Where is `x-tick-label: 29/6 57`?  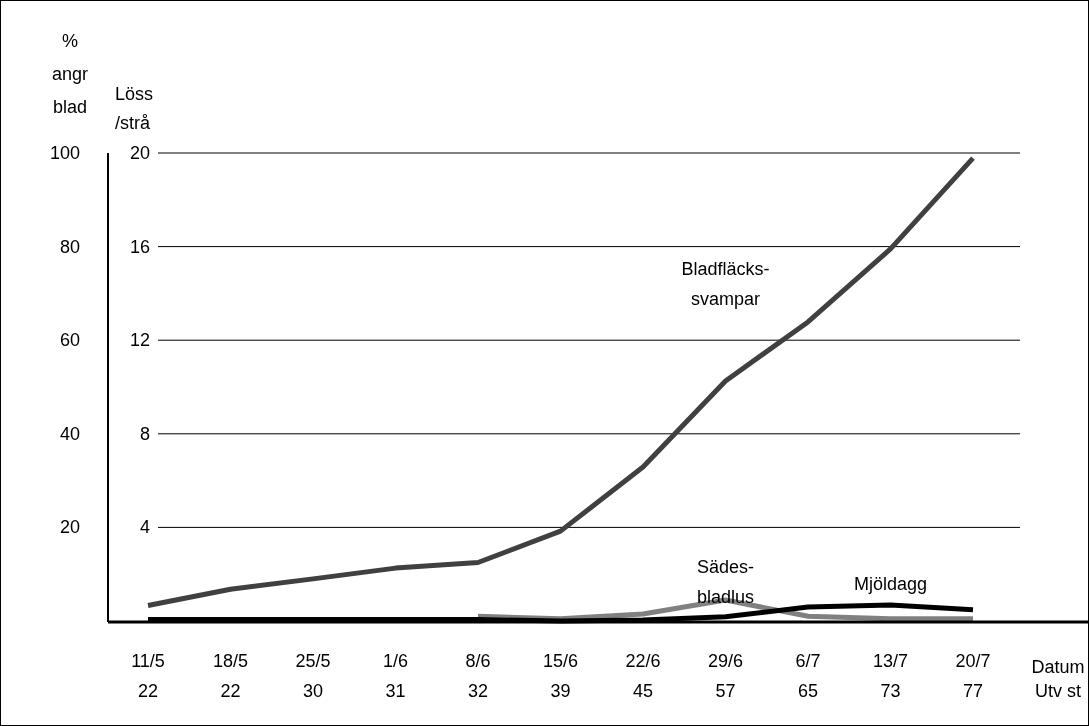 x-tick-label: 29/6 57 is located at coordinates (725, 676).